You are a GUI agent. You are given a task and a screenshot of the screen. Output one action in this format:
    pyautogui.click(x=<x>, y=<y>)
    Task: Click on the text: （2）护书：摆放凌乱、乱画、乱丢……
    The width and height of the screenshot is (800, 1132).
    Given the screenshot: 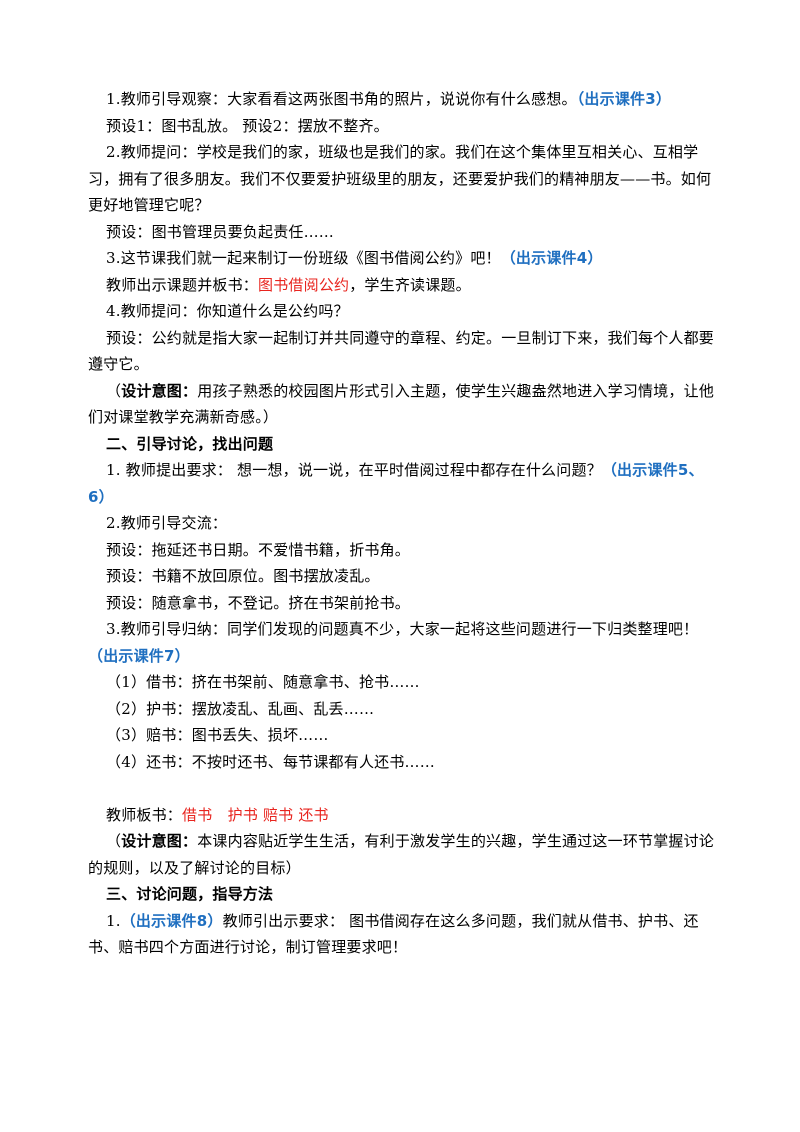 What is the action you would take?
    pyautogui.click(x=240, y=708)
    